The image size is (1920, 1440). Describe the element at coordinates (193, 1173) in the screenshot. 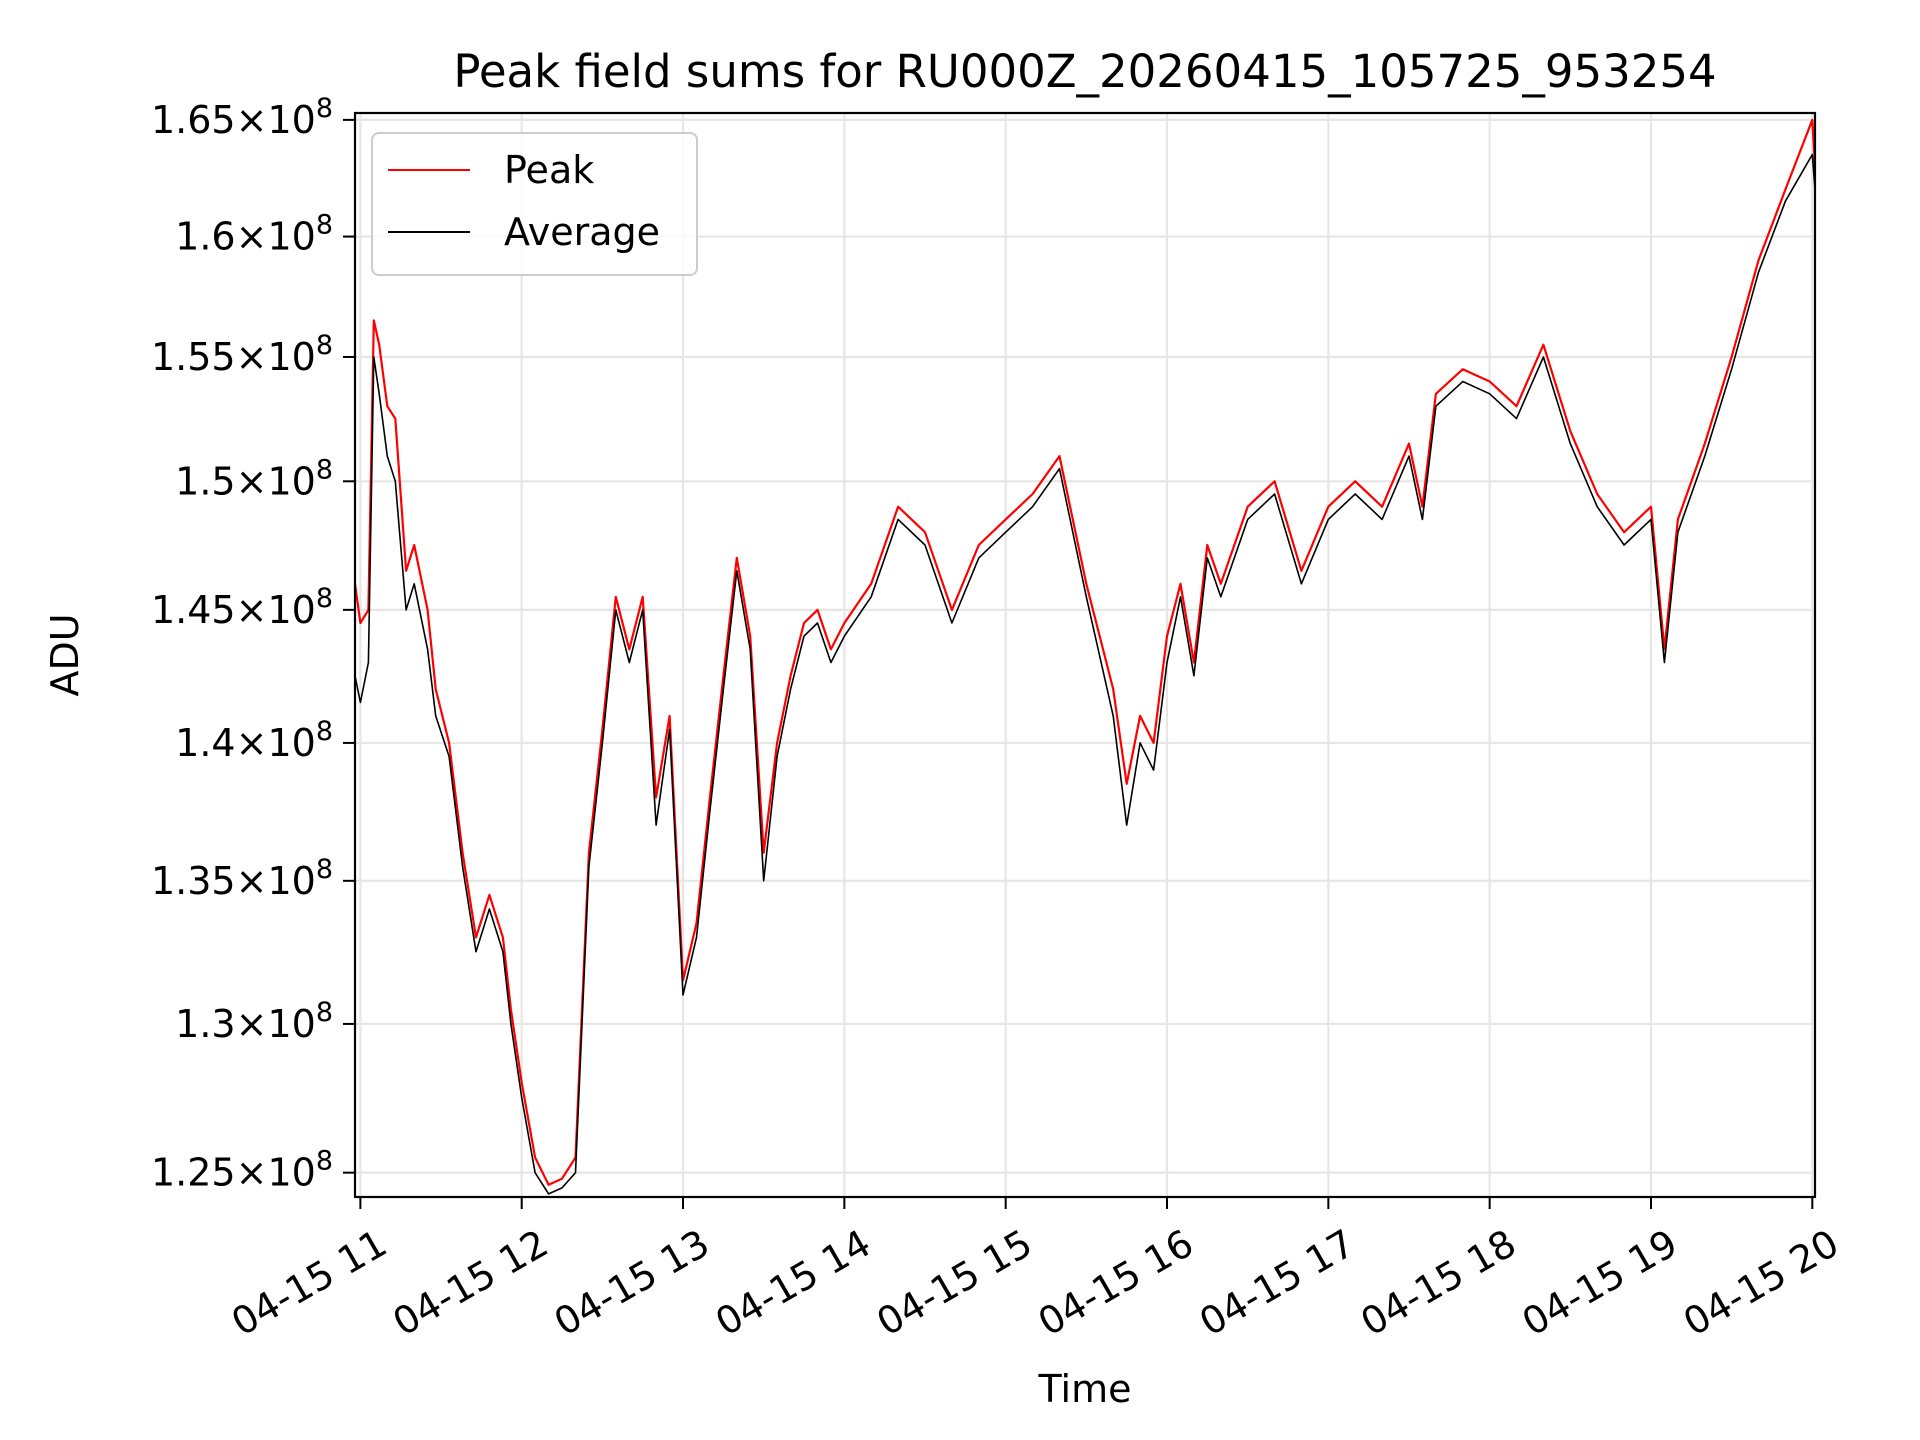

I see `y-tick-mantissa: 1.25` at that location.